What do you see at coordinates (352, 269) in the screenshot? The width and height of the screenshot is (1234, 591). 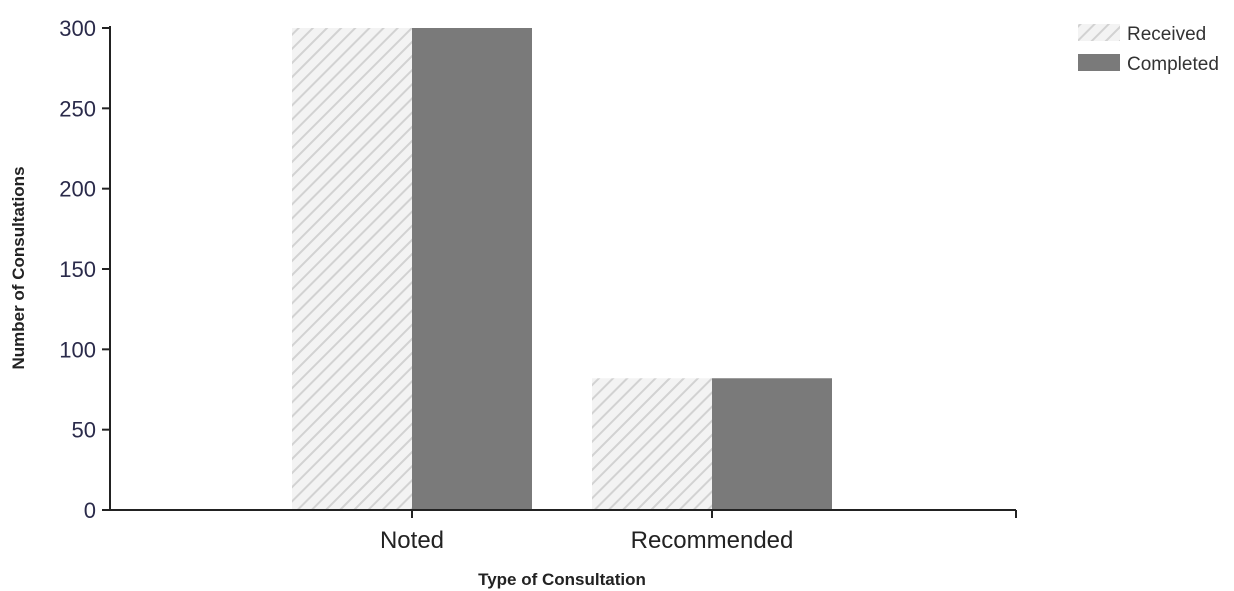 I see `bar-received-noted` at bounding box center [352, 269].